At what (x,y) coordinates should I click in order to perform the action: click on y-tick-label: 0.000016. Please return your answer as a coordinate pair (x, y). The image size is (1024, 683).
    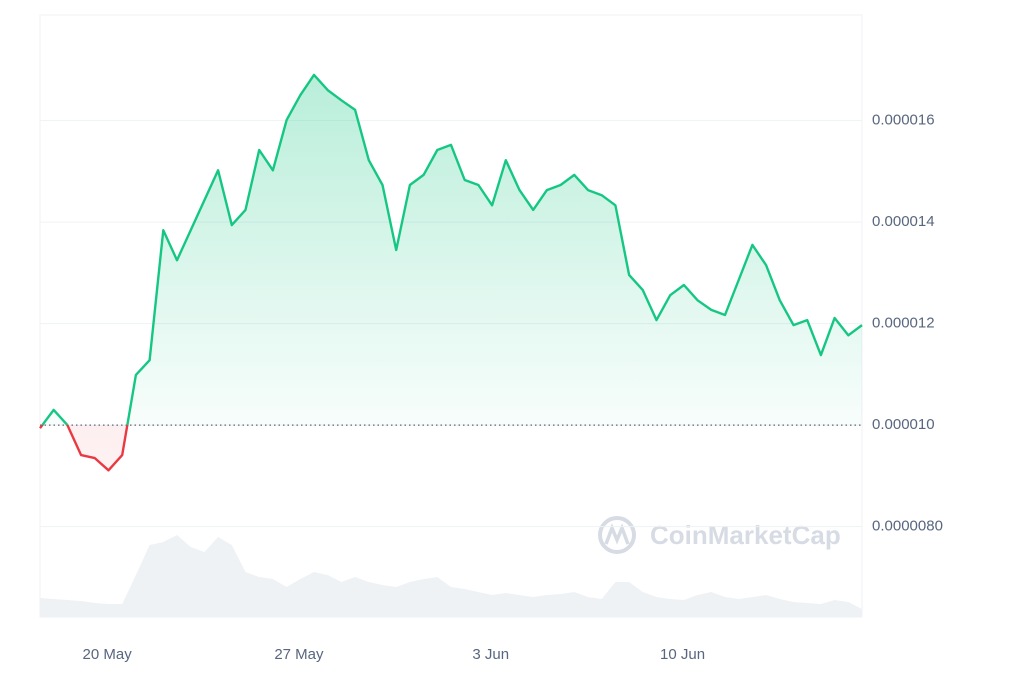
    Looking at the image, I should click on (903, 120).